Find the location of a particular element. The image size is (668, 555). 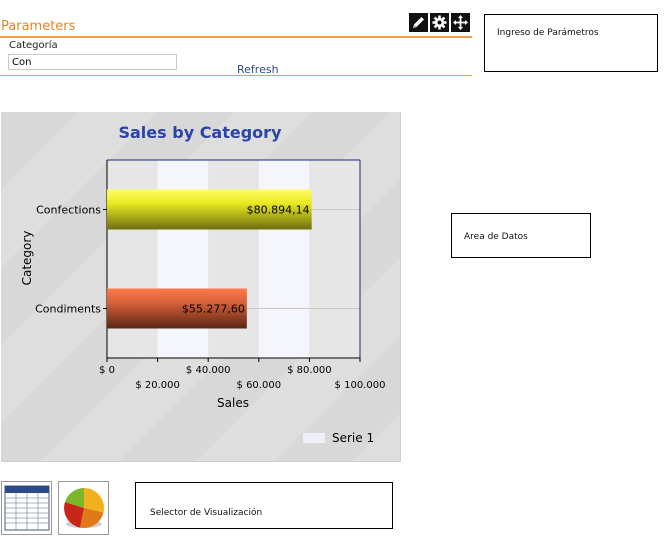

x-axis-label: Sales is located at coordinates (233, 403).